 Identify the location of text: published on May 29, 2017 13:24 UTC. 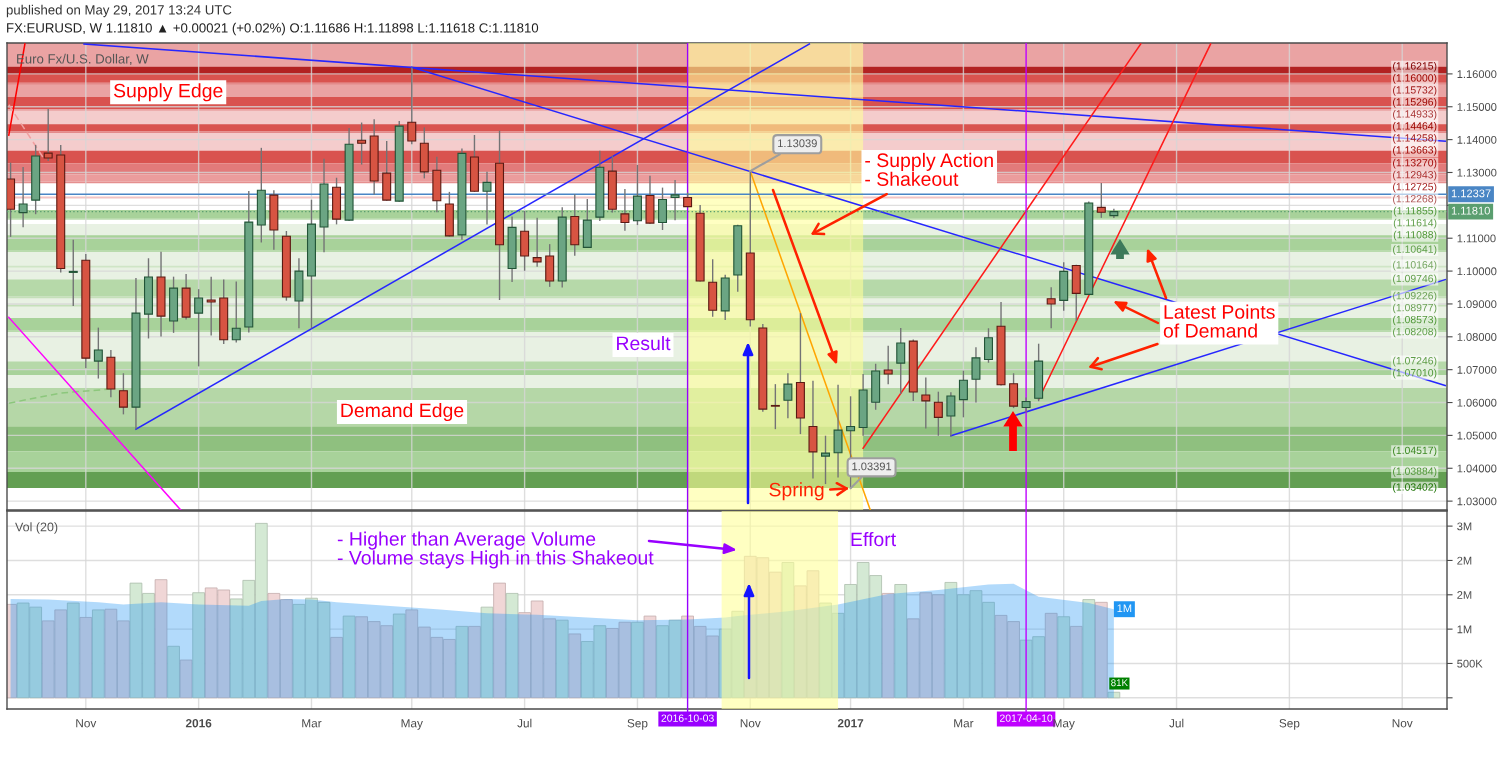
(119, 11).